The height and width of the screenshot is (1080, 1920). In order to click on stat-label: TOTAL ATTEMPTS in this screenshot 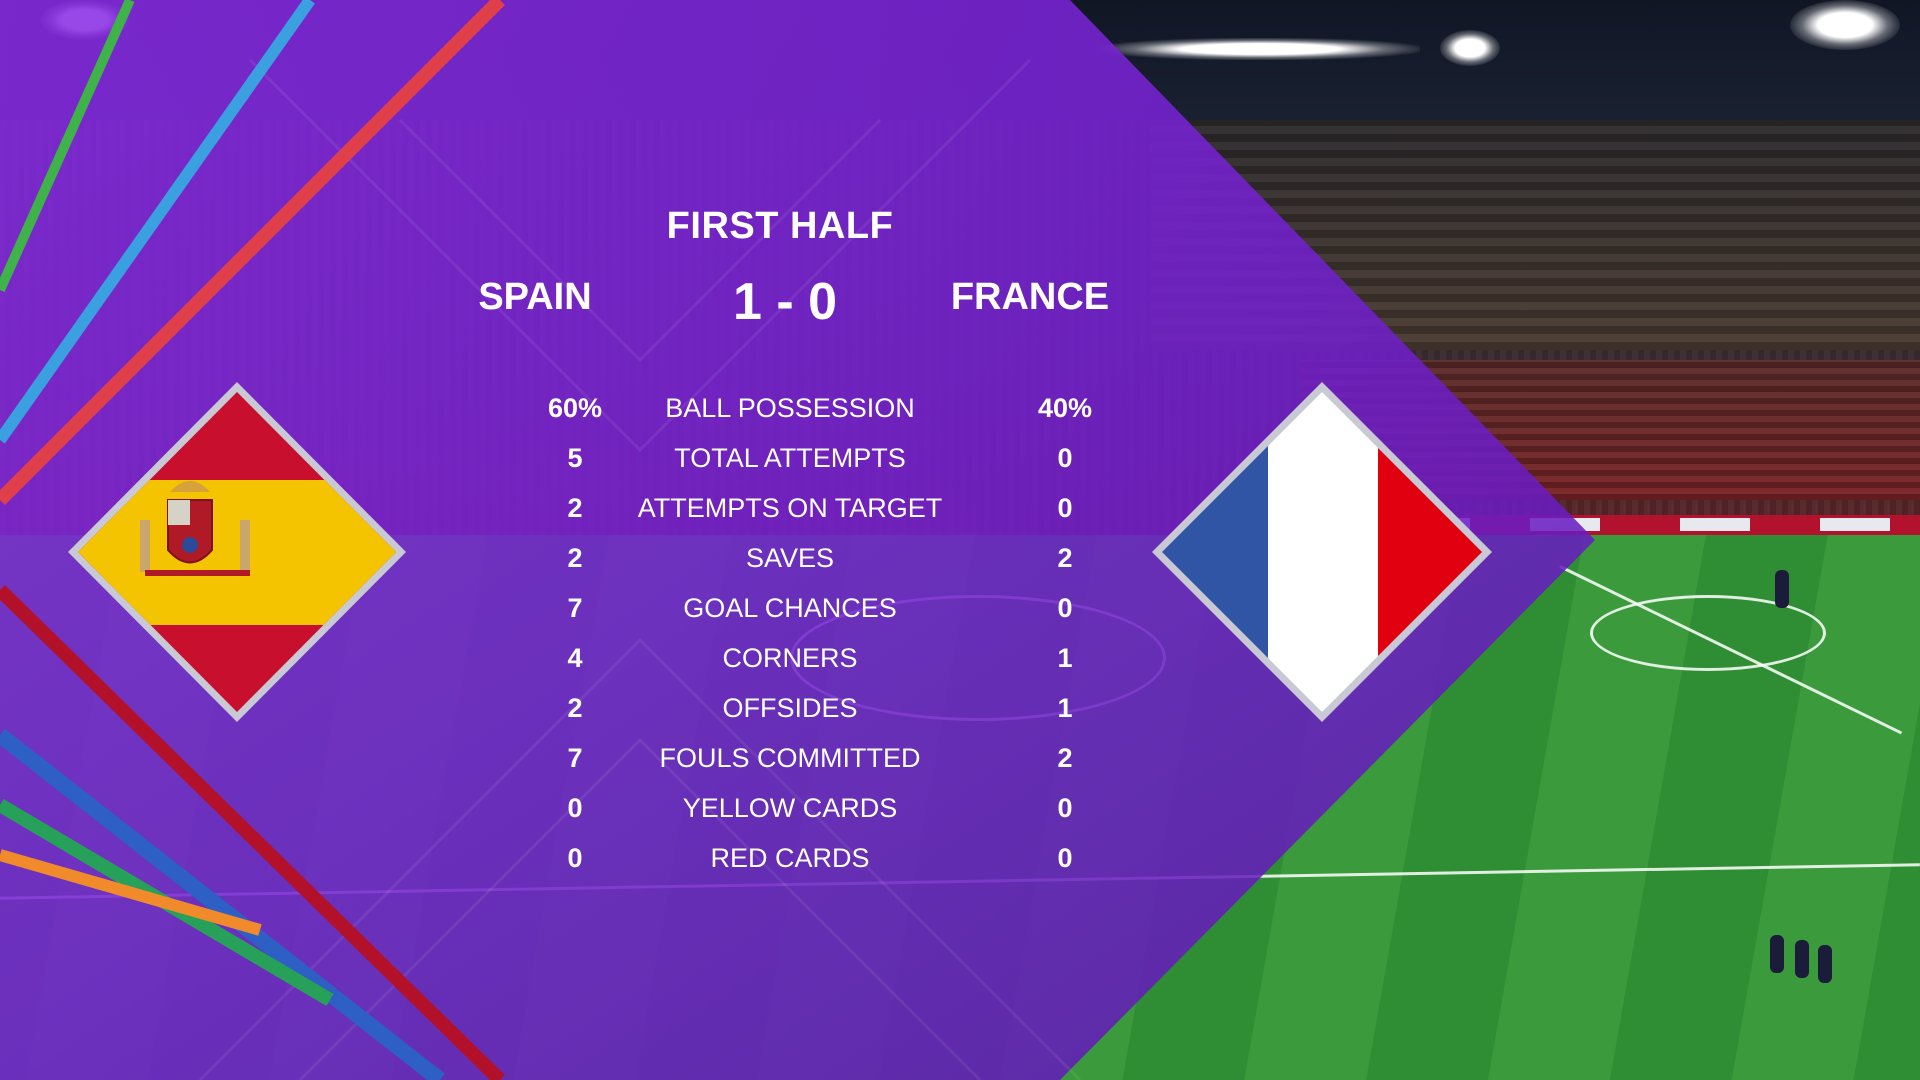, I will do `click(790, 458)`.